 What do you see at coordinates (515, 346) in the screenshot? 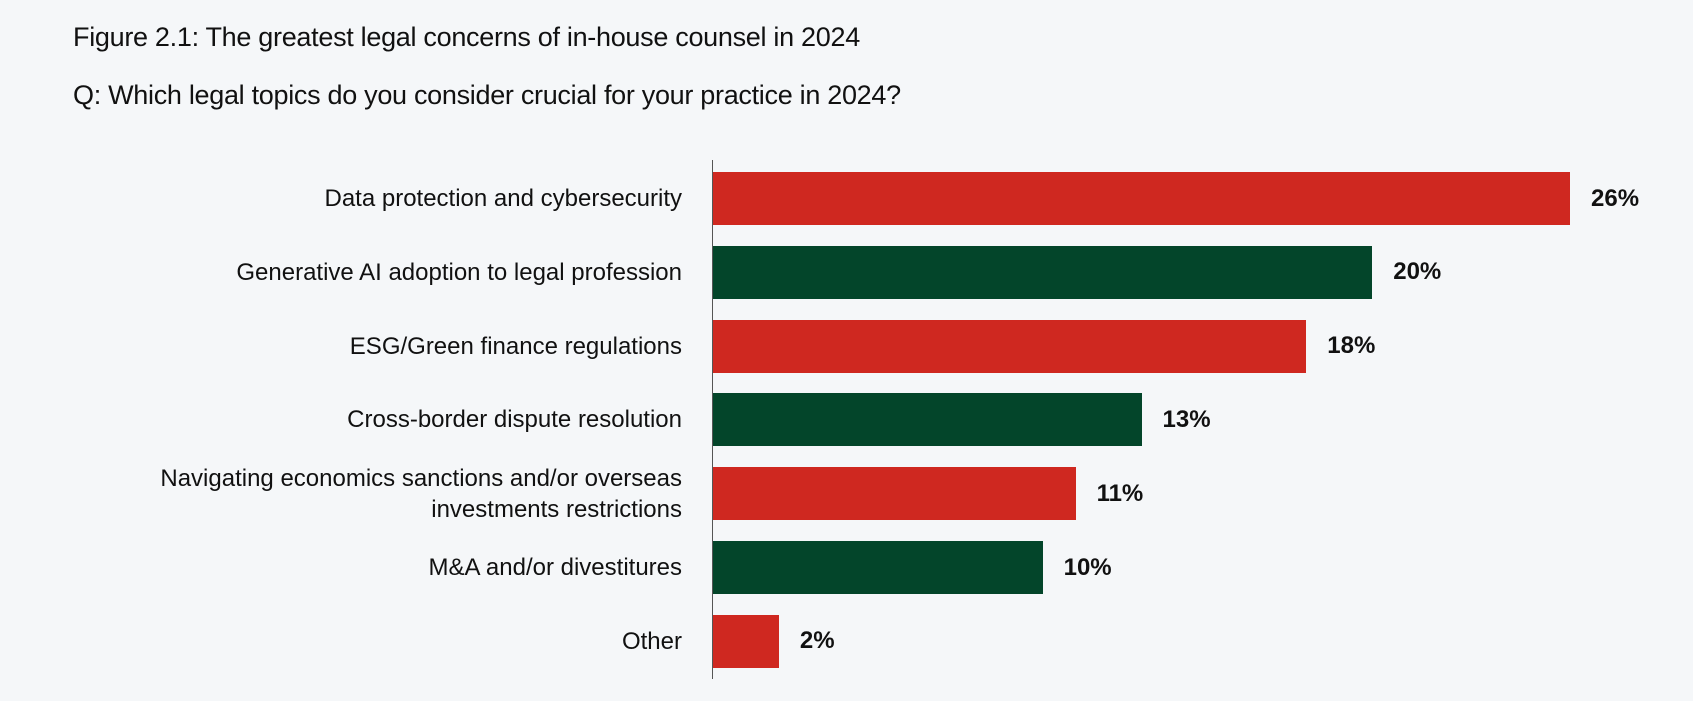
I see `category-label: ESG/Green finance regulations` at bounding box center [515, 346].